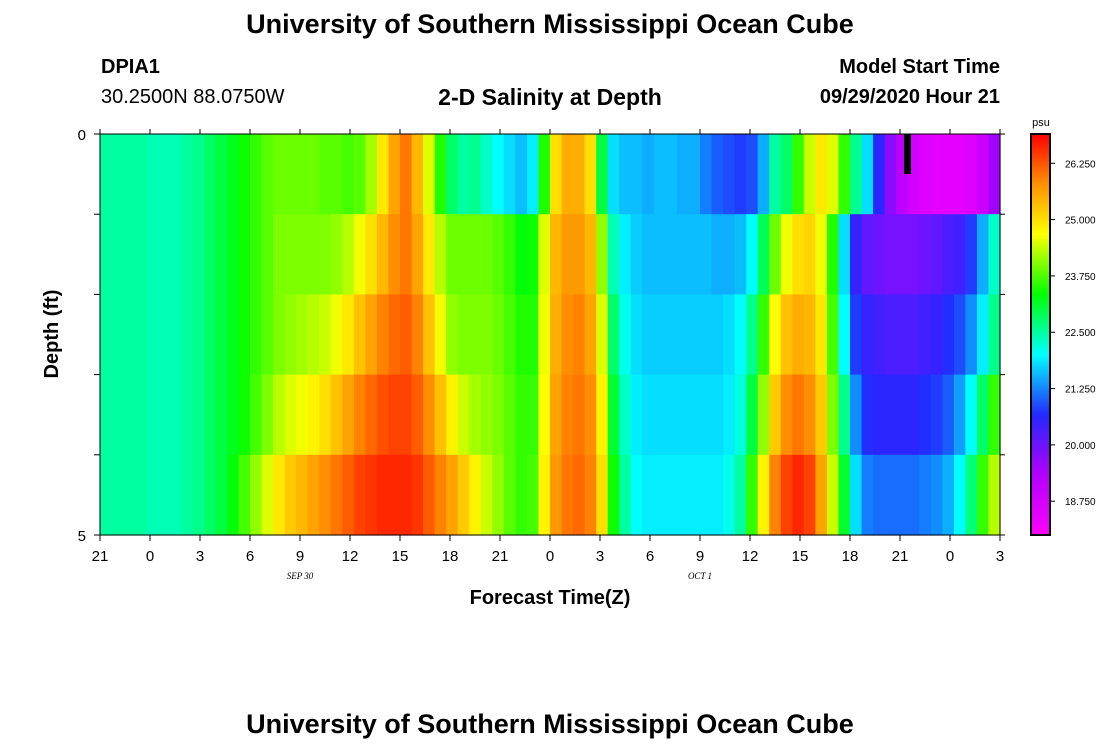  What do you see at coordinates (1000, 556) in the screenshot?
I see `x-tick-label: 3` at bounding box center [1000, 556].